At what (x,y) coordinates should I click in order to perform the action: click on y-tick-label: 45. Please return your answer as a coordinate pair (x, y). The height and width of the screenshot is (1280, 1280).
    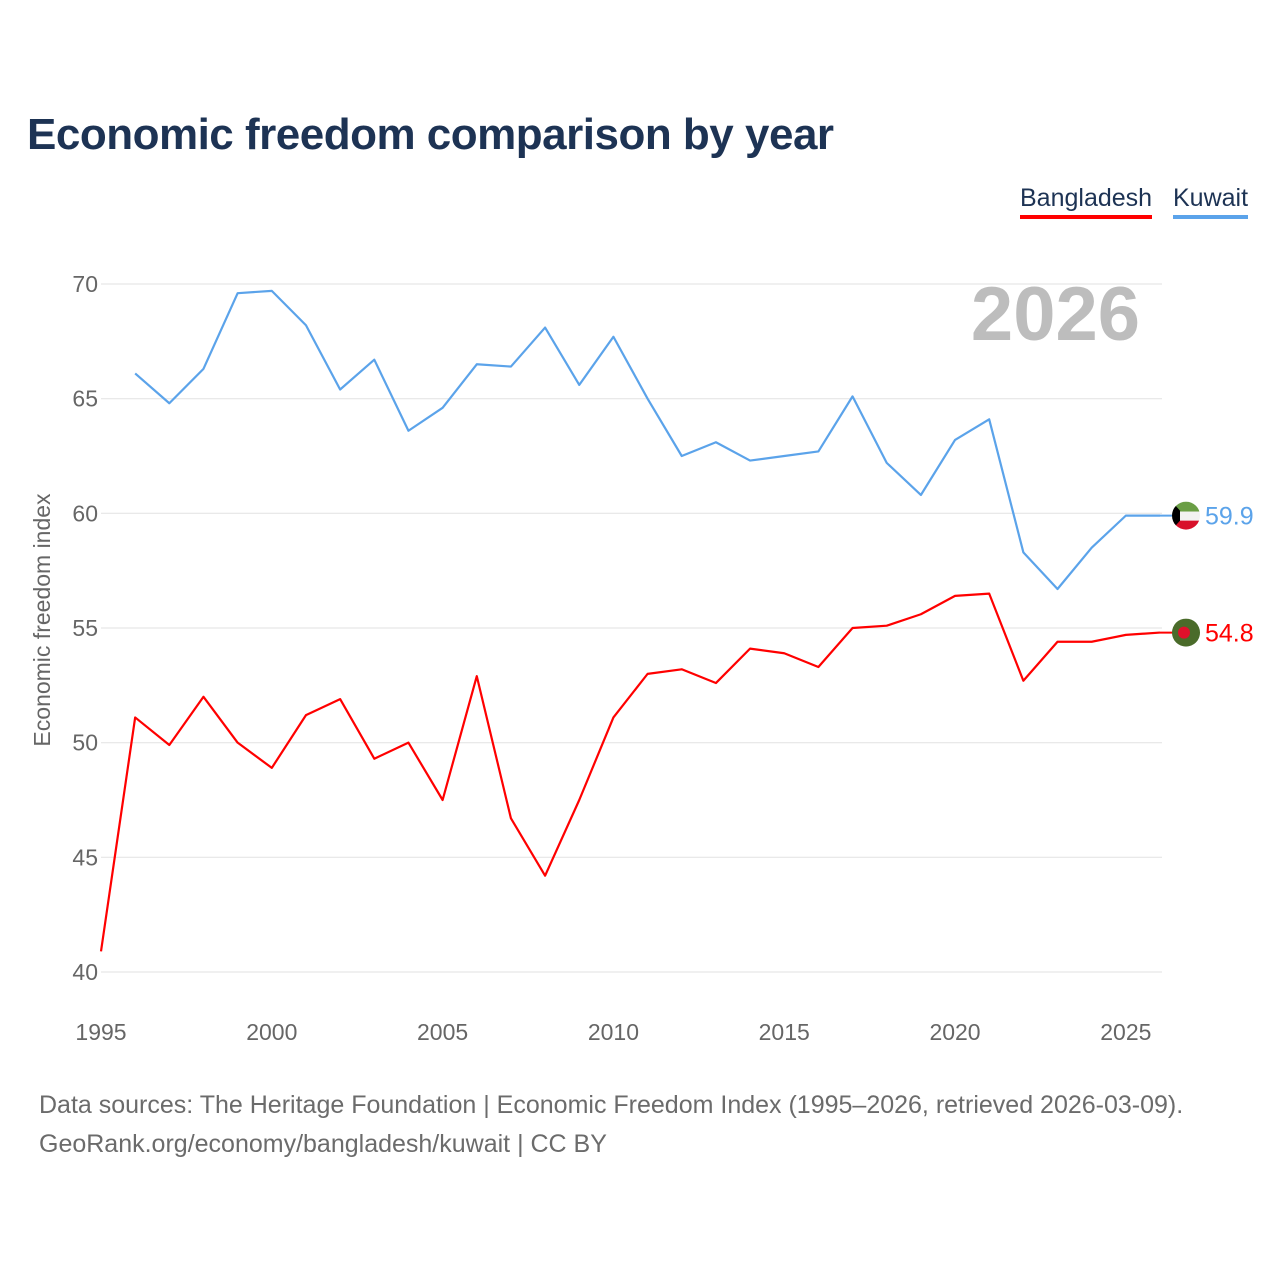
    Looking at the image, I should click on (85, 857).